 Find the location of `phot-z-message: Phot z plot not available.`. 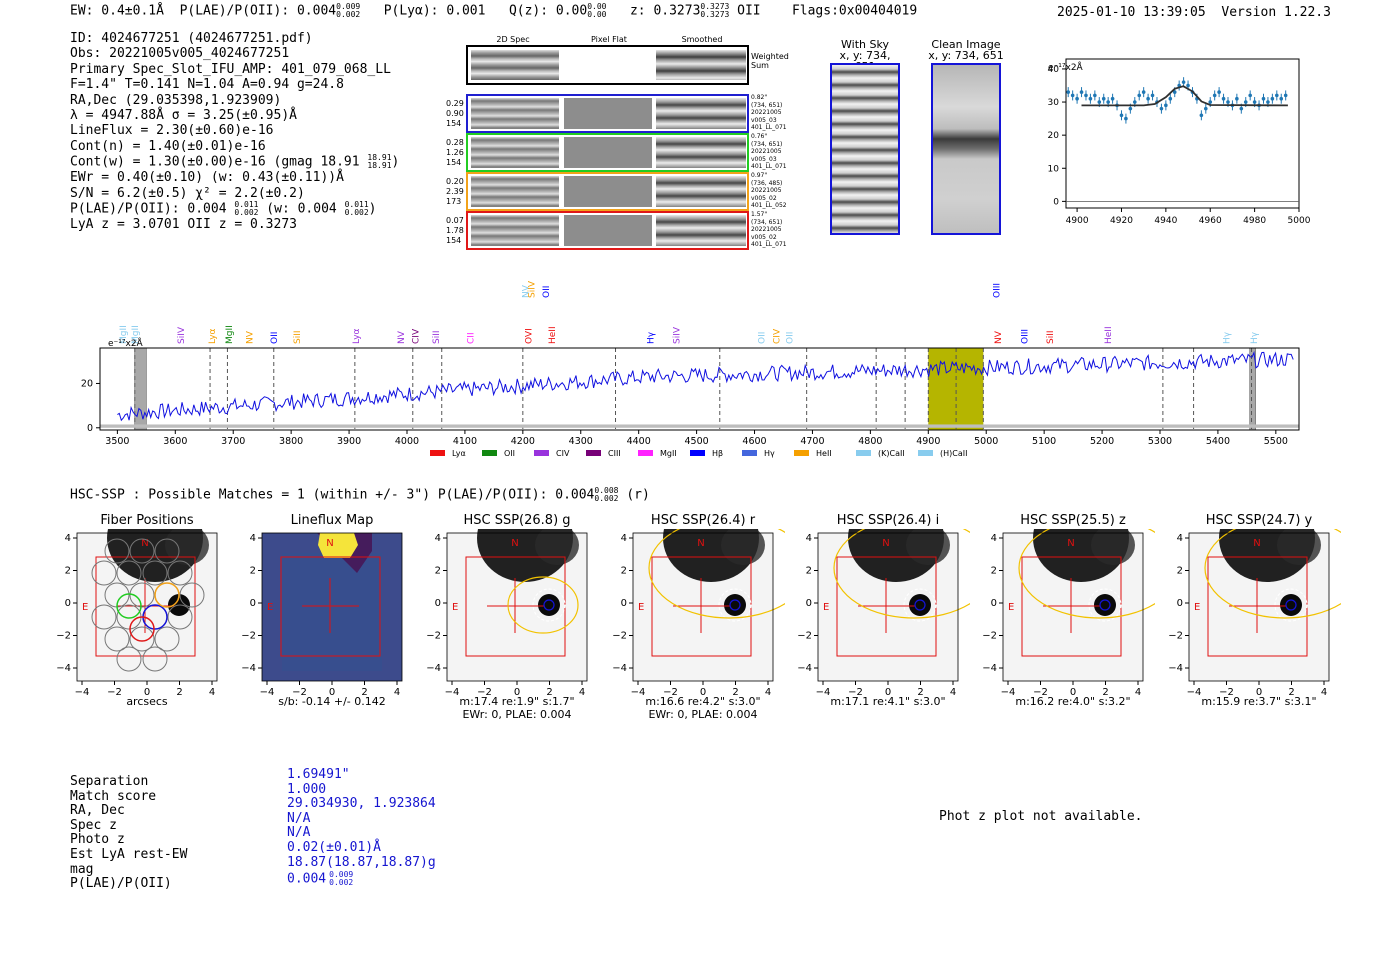

phot-z-message: Phot z plot not available. is located at coordinates (1041, 816).